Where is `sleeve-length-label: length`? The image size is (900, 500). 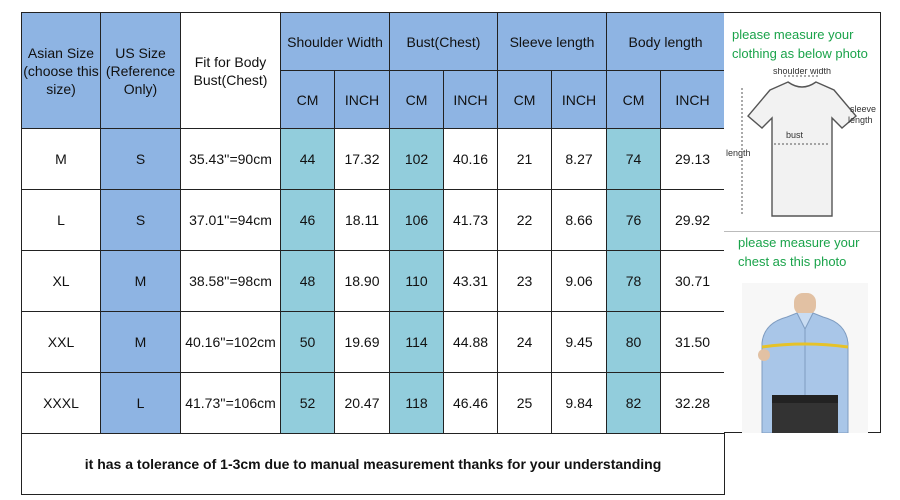 sleeve-length-label: length is located at coordinates (860, 120).